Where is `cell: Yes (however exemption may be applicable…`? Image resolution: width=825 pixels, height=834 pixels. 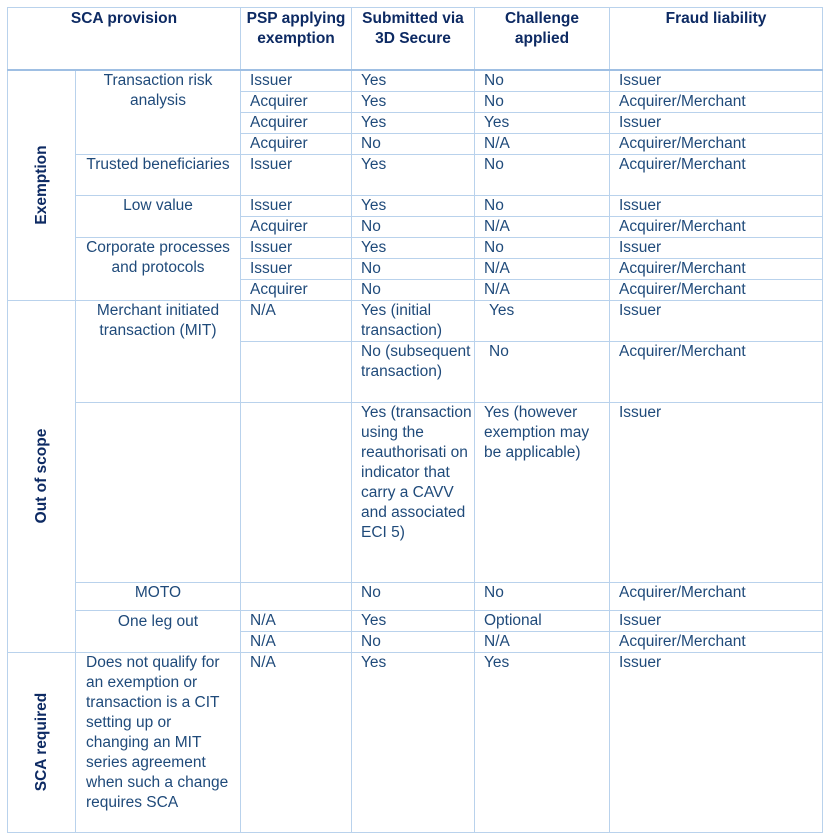 cell: Yes (however exemption may be applicable… is located at coordinates (542, 492).